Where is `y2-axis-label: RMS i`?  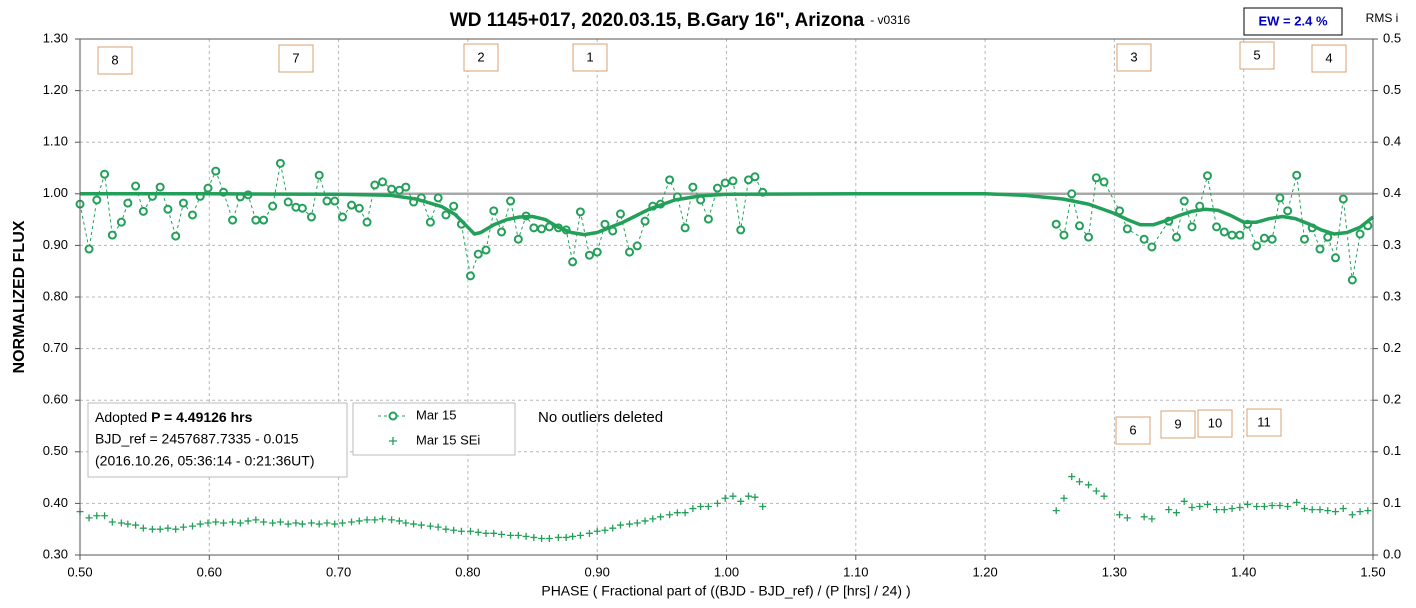
y2-axis-label: RMS i is located at coordinates (1382, 18).